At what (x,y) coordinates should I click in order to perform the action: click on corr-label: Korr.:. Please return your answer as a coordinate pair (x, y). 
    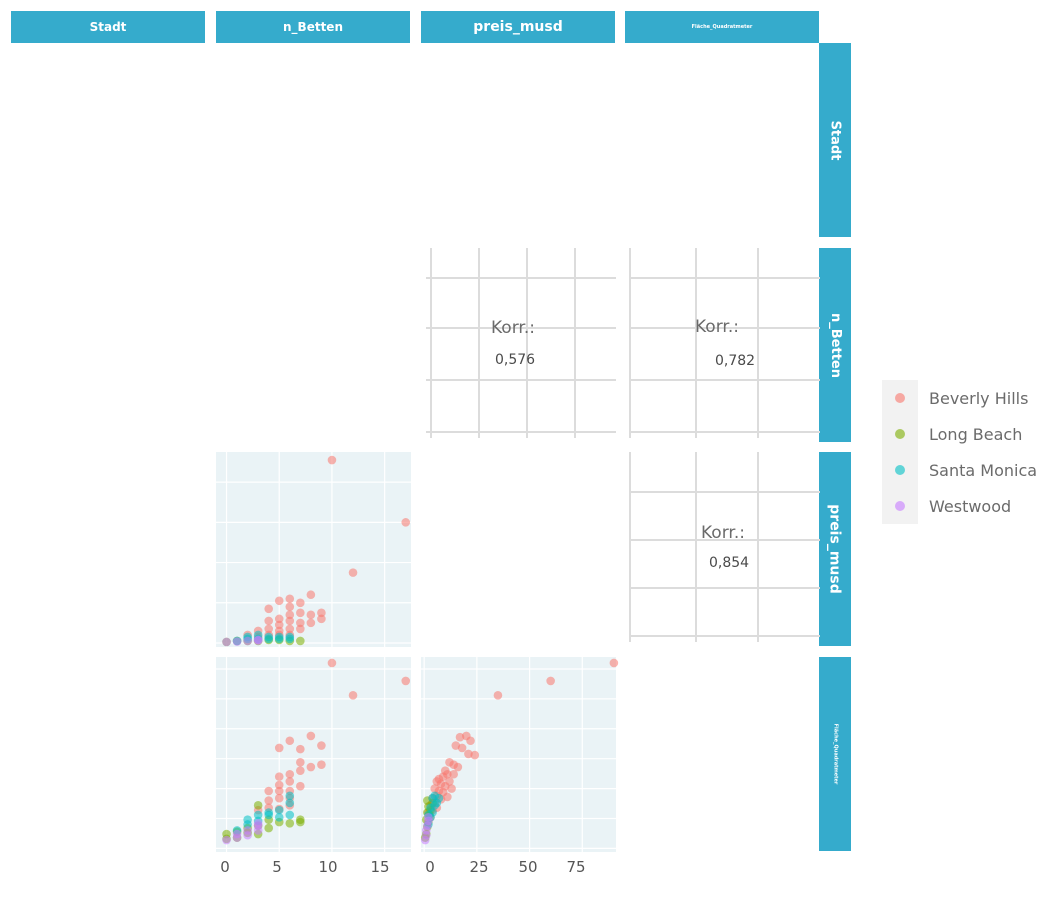
    Looking at the image, I should click on (723, 533).